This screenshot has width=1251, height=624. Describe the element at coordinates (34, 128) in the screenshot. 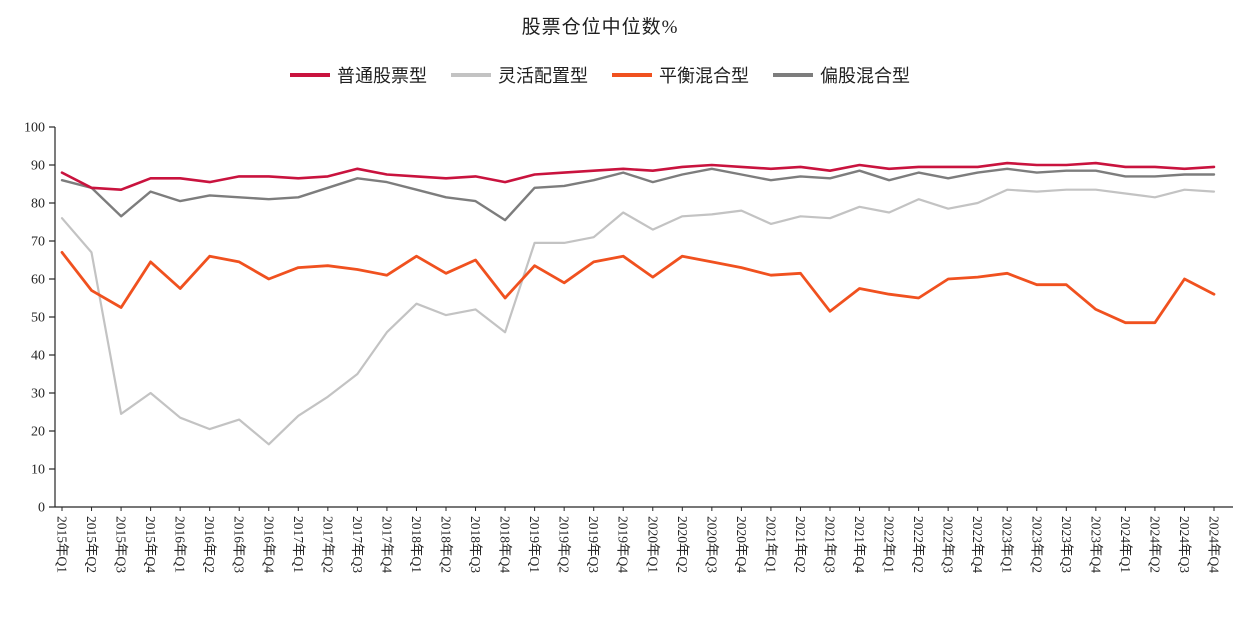

I see `y-tick-label: 100` at that location.